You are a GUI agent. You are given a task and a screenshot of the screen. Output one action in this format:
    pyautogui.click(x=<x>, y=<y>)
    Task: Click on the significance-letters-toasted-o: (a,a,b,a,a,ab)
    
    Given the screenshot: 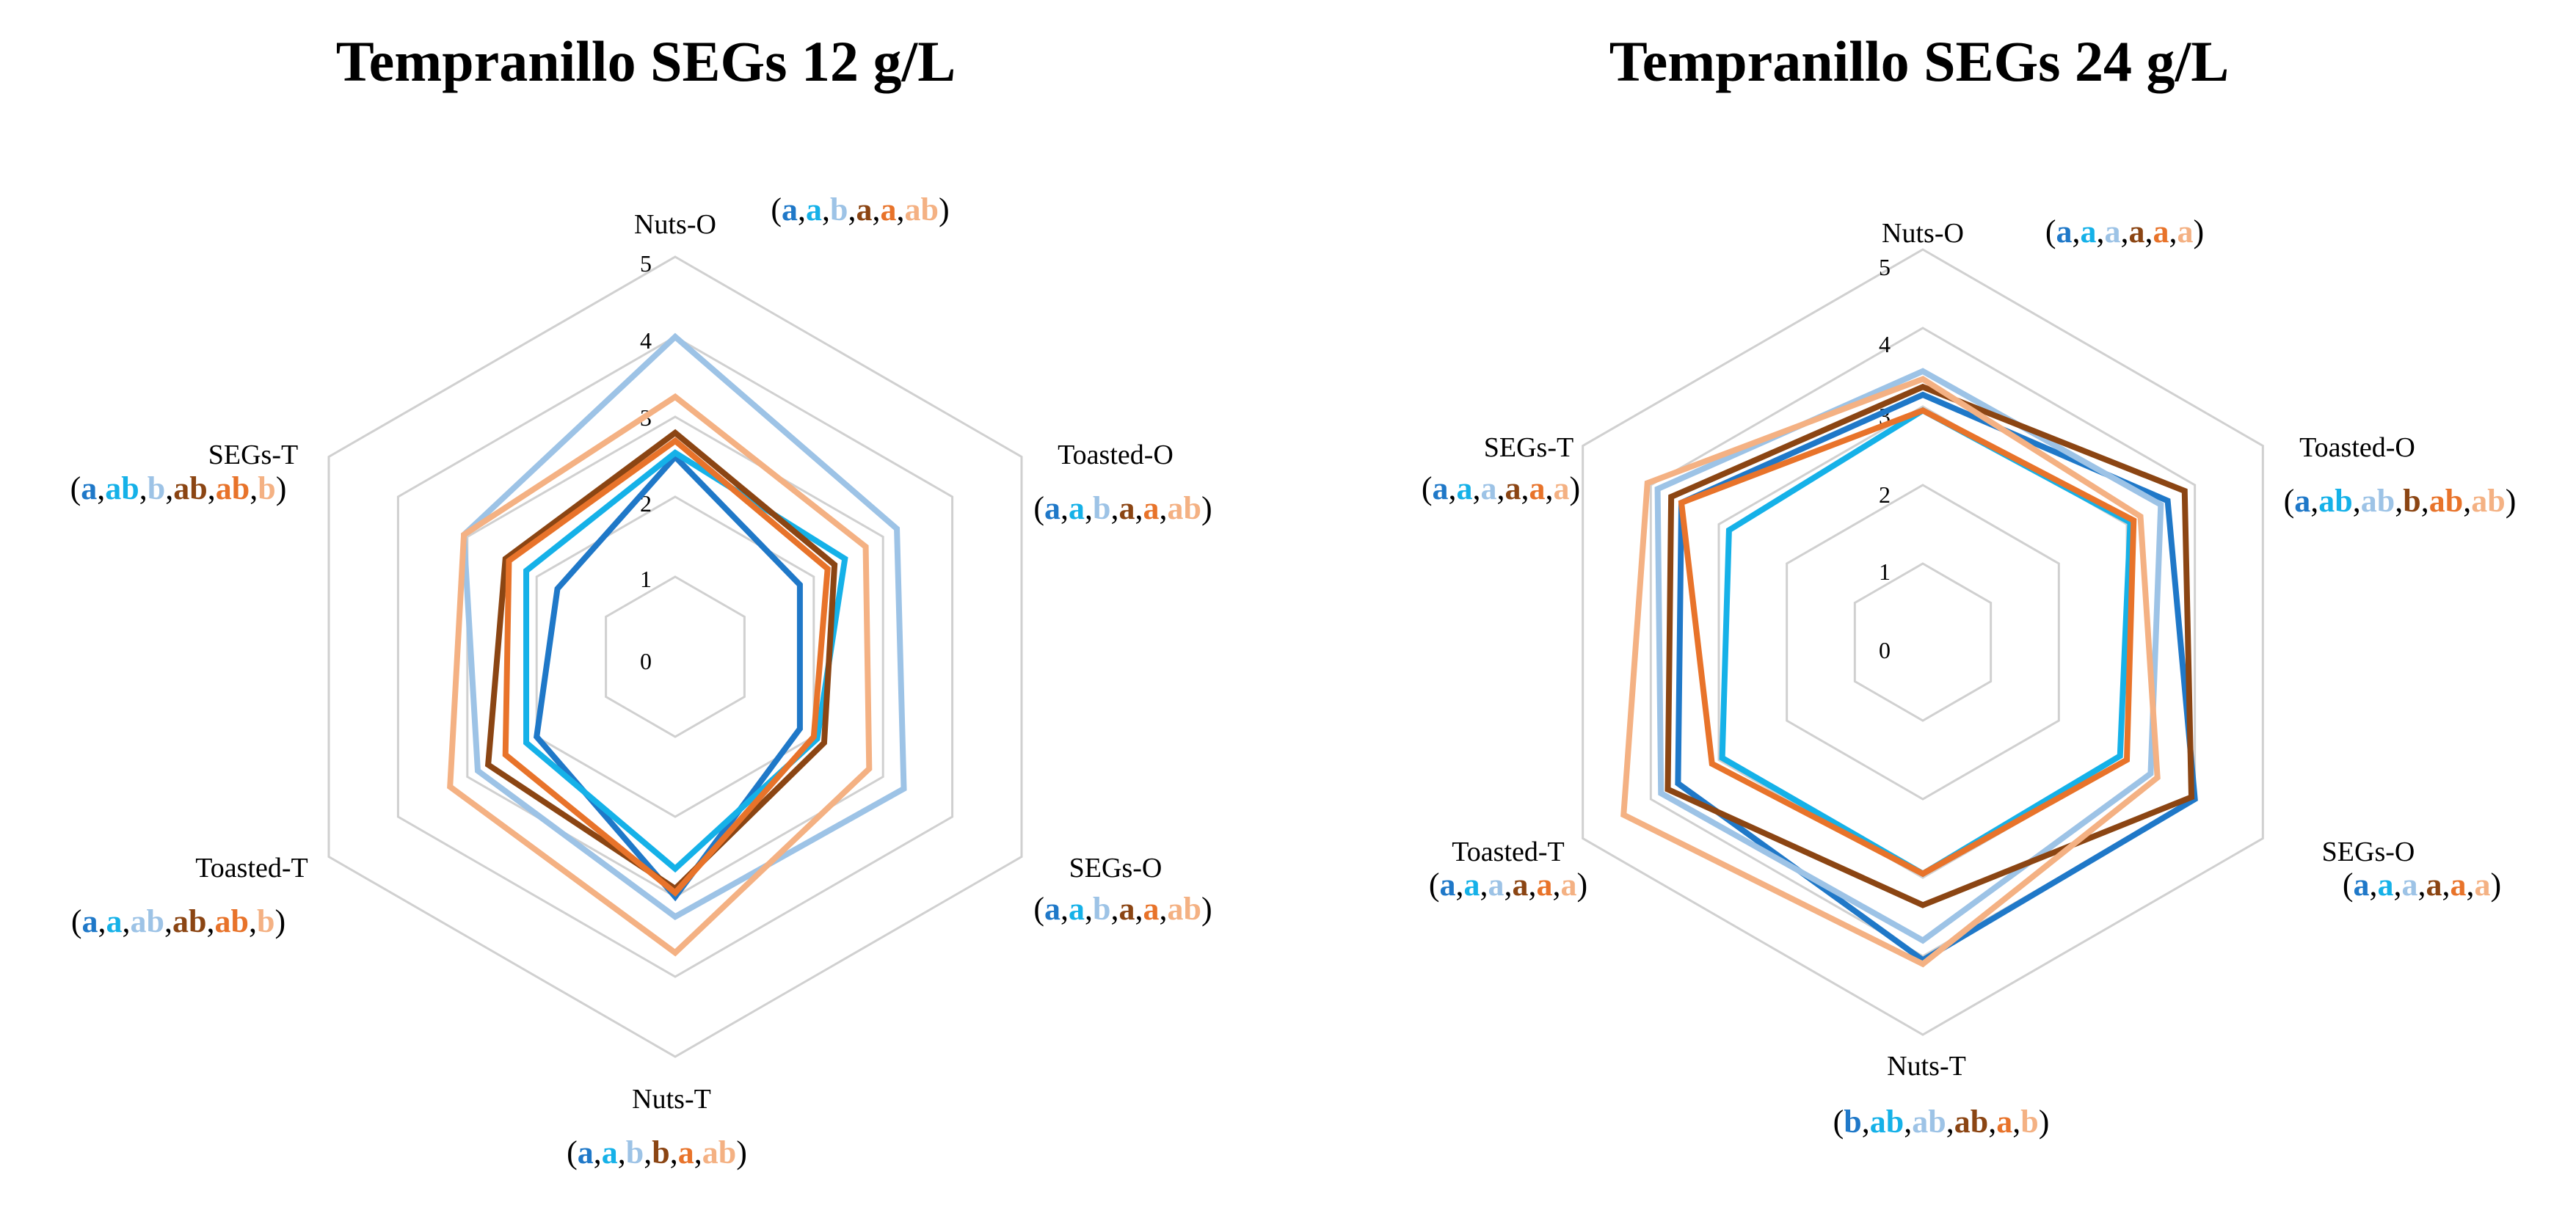 What is the action you would take?
    pyautogui.click(x=1122, y=508)
    